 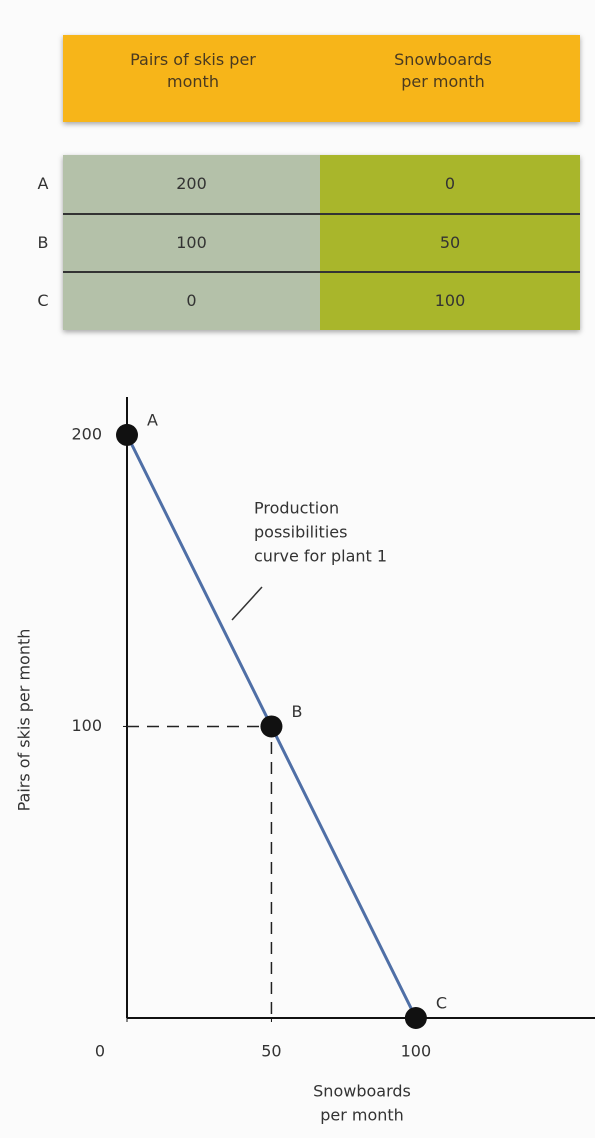 What do you see at coordinates (300, 532) in the screenshot?
I see `annotation: possibilities` at bounding box center [300, 532].